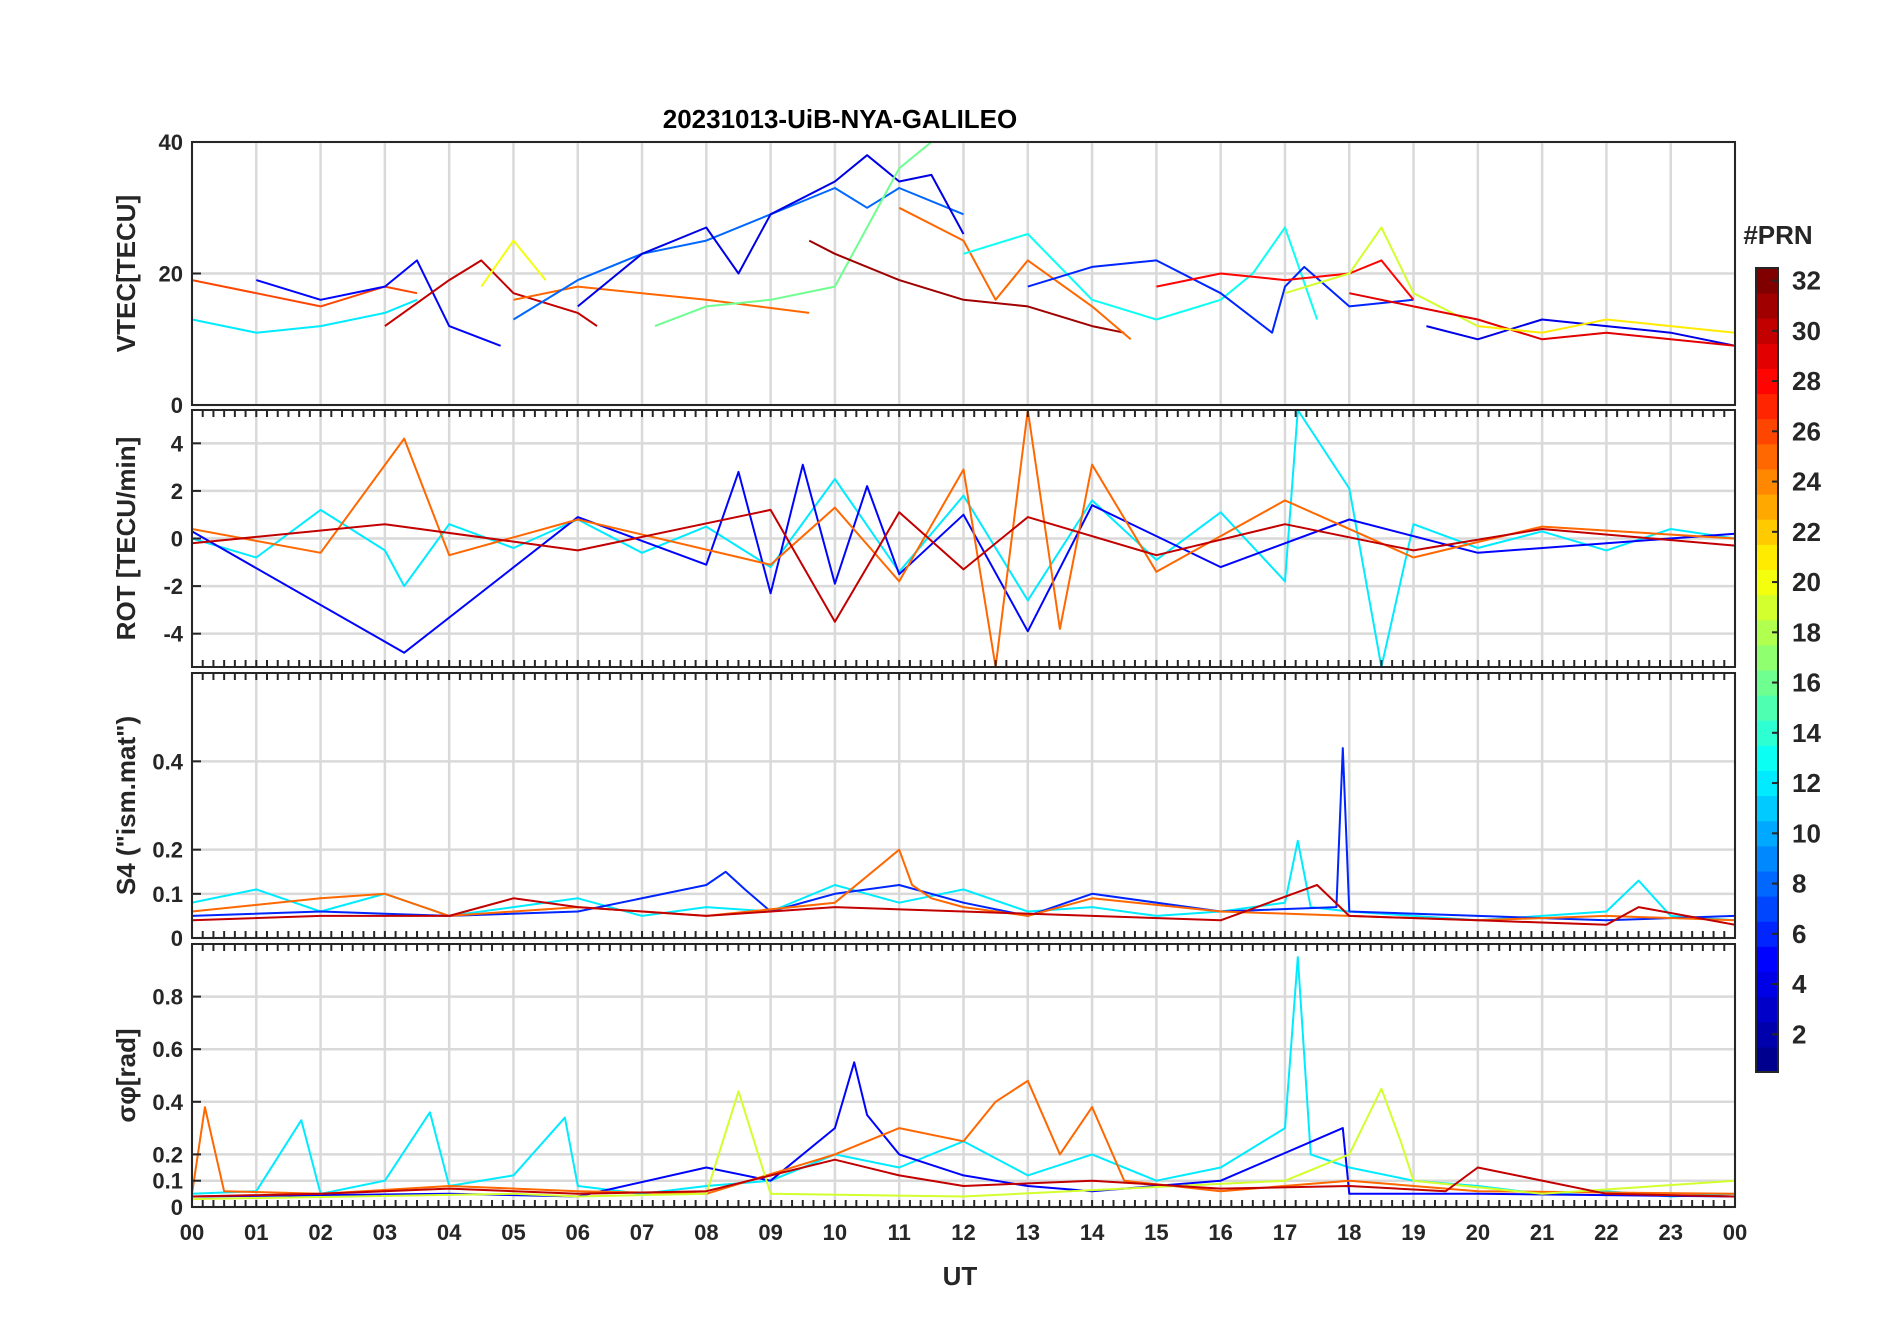 The height and width of the screenshot is (1330, 1902). I want to click on colorbar-tick-label: 32, so click(1806, 281).